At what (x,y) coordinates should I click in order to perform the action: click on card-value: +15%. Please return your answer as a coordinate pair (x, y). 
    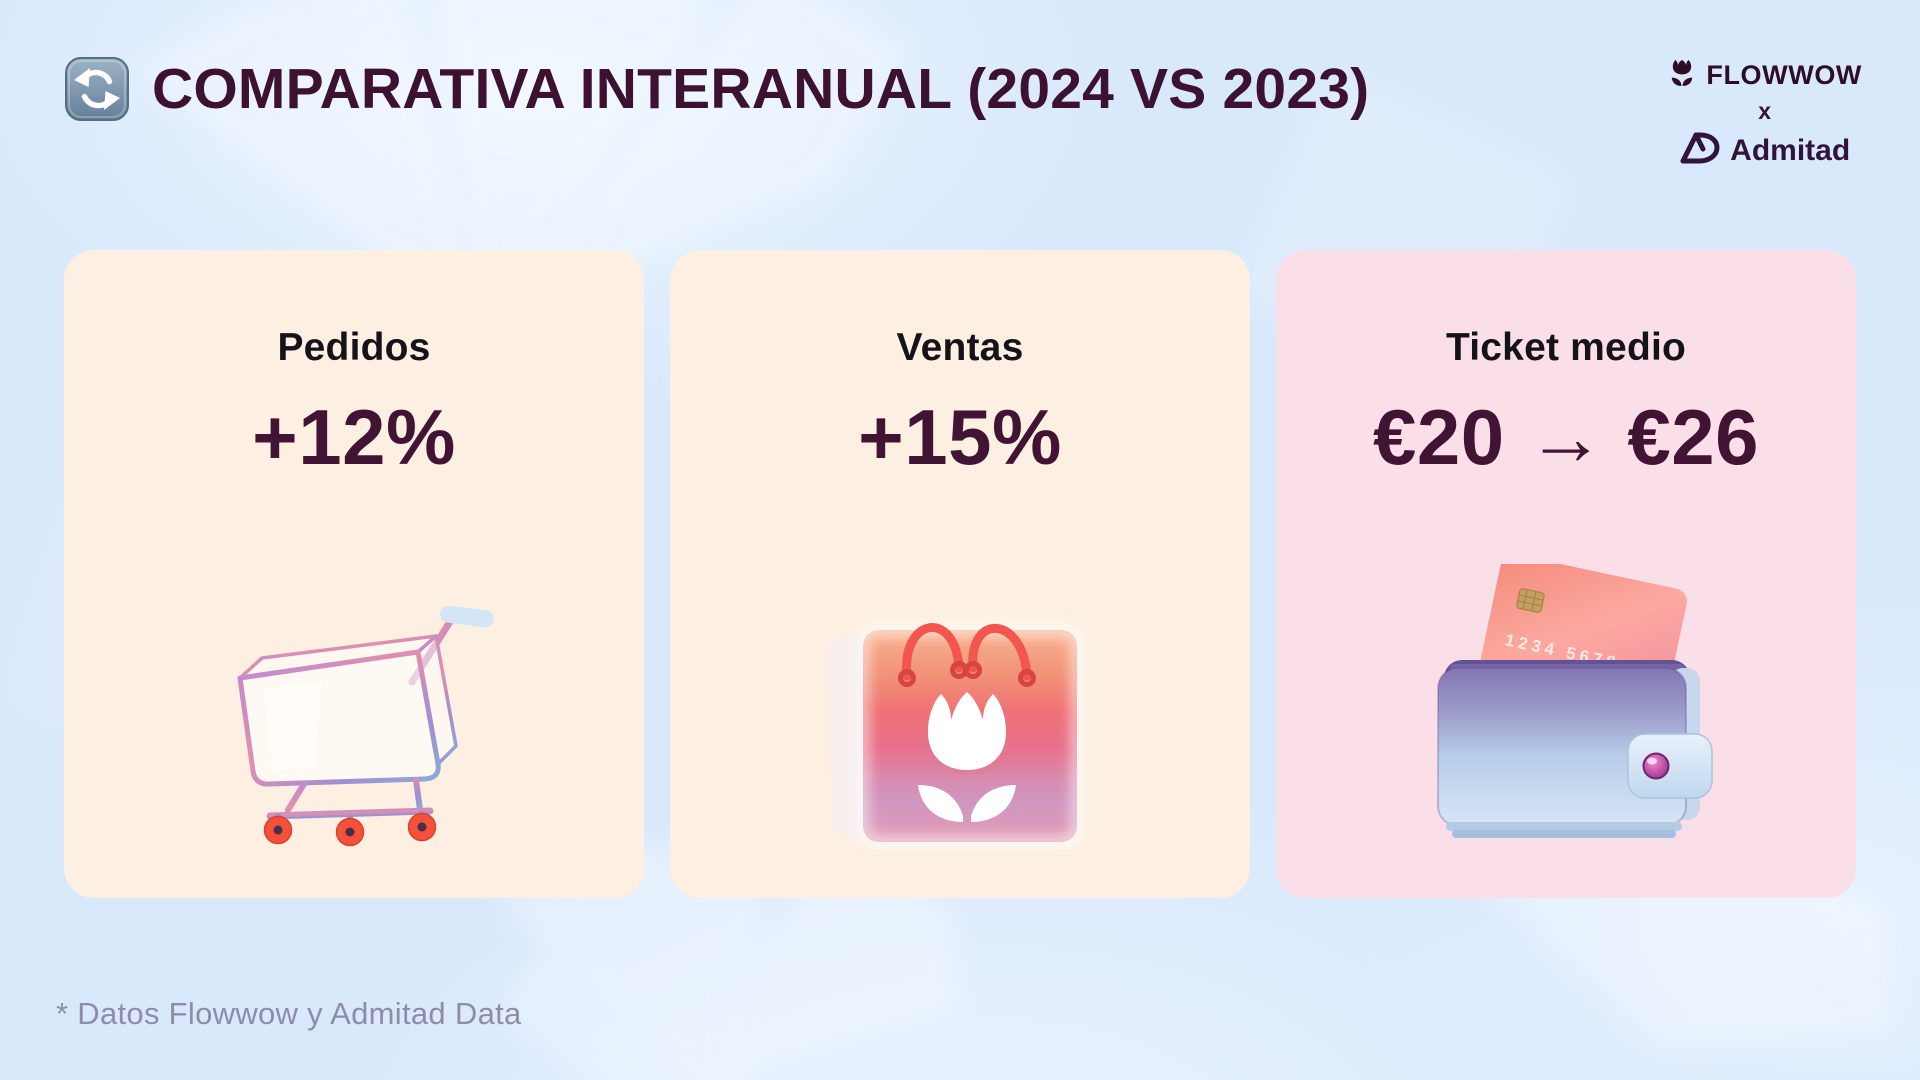
    Looking at the image, I should click on (960, 437).